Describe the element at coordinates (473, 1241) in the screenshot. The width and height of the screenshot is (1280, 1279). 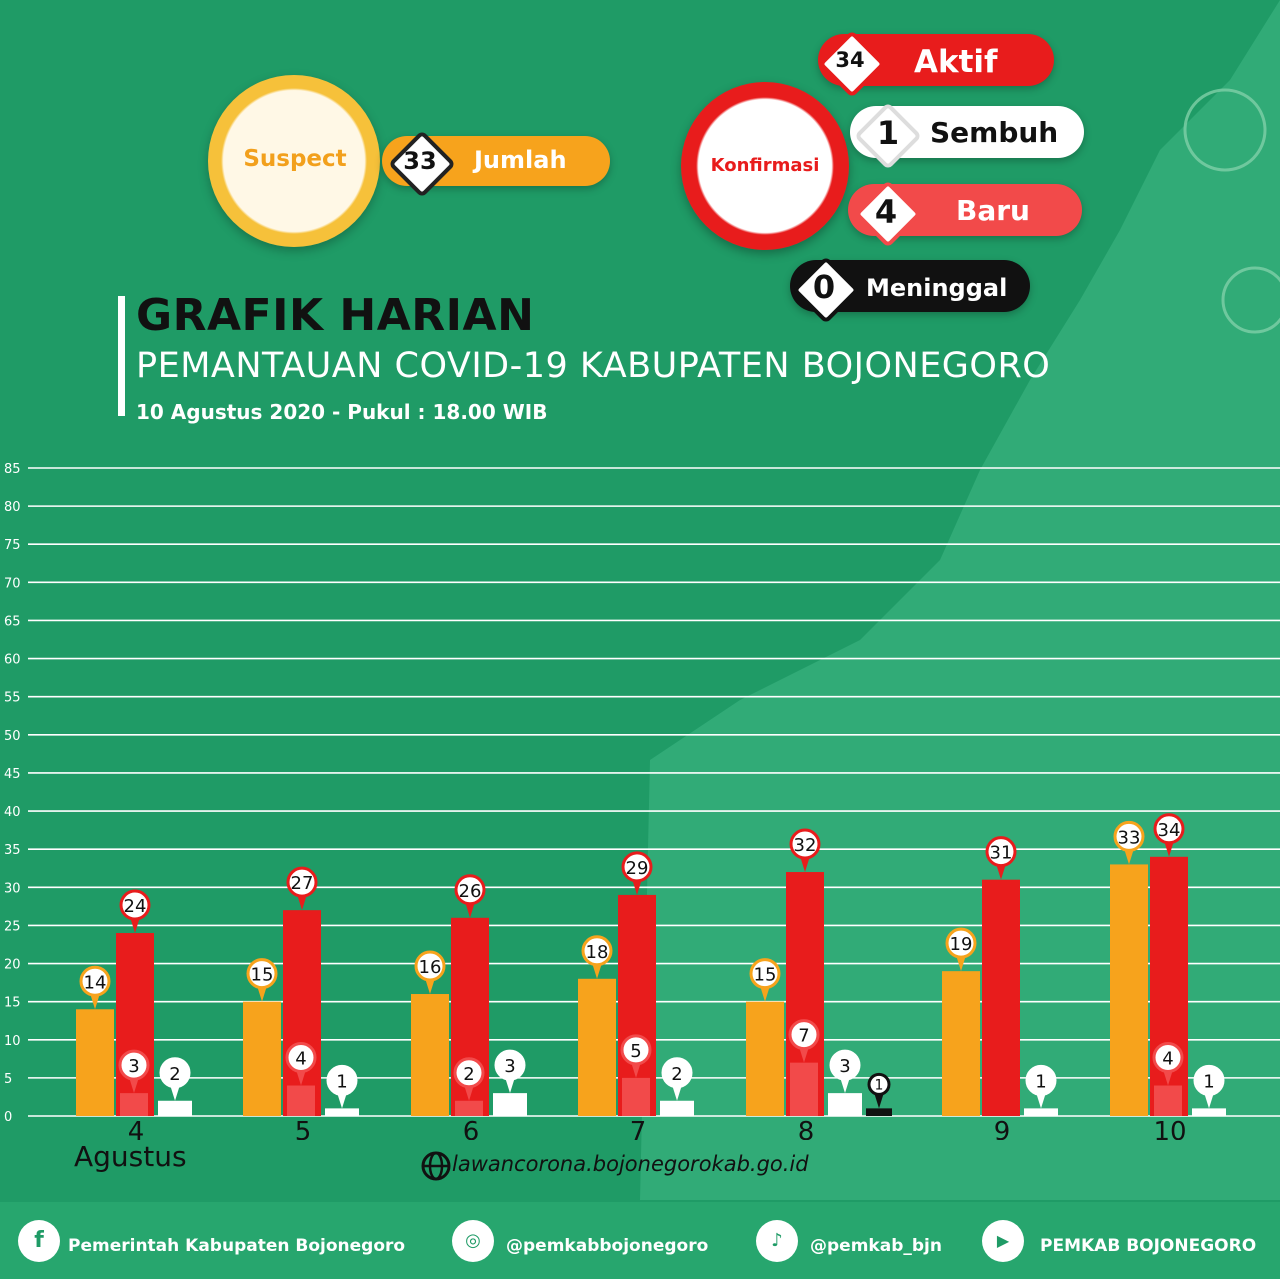
I see `instagram-icon: ◎` at that location.